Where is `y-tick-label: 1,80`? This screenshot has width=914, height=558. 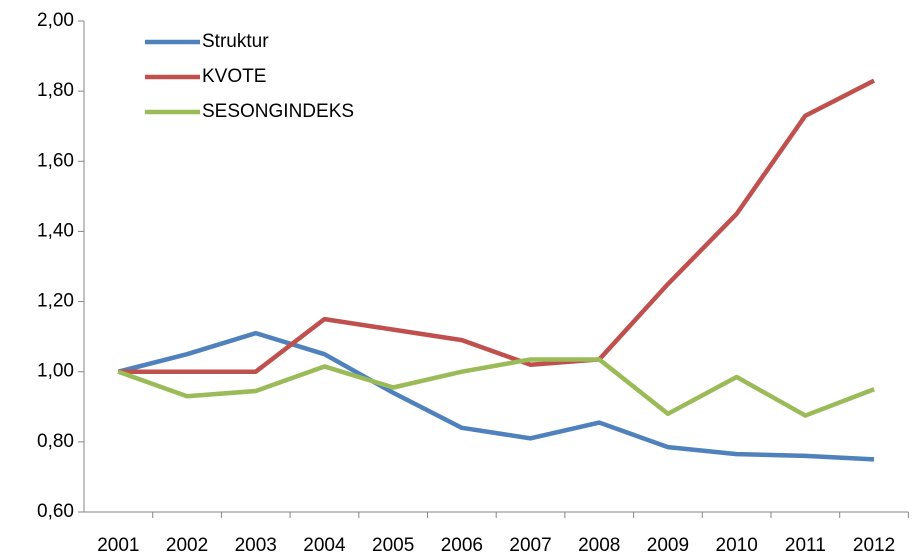 y-tick-label: 1,80 is located at coordinates (55, 90).